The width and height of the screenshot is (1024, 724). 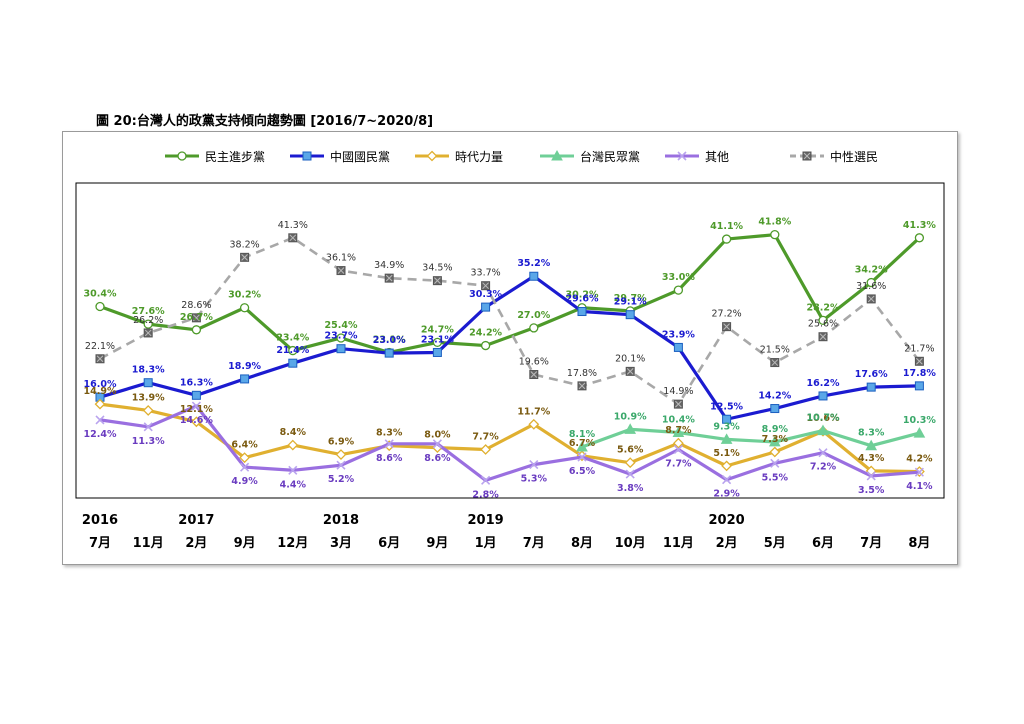 I want to click on data-label-s3-17: 10.3%, so click(x=919, y=420).